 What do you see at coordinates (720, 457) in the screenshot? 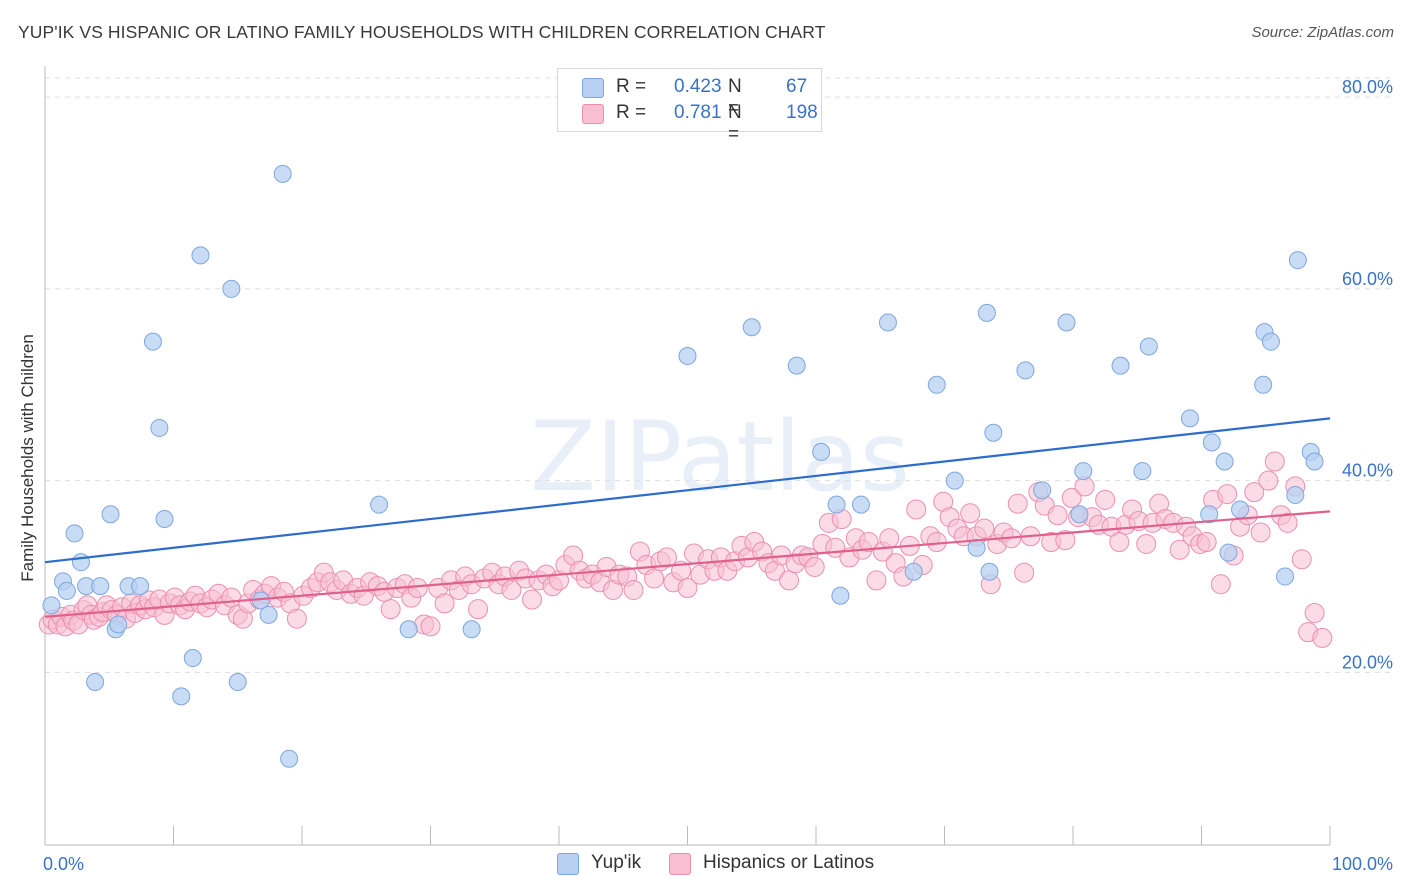
I see `watermark: ZIPatlas` at bounding box center [720, 457].